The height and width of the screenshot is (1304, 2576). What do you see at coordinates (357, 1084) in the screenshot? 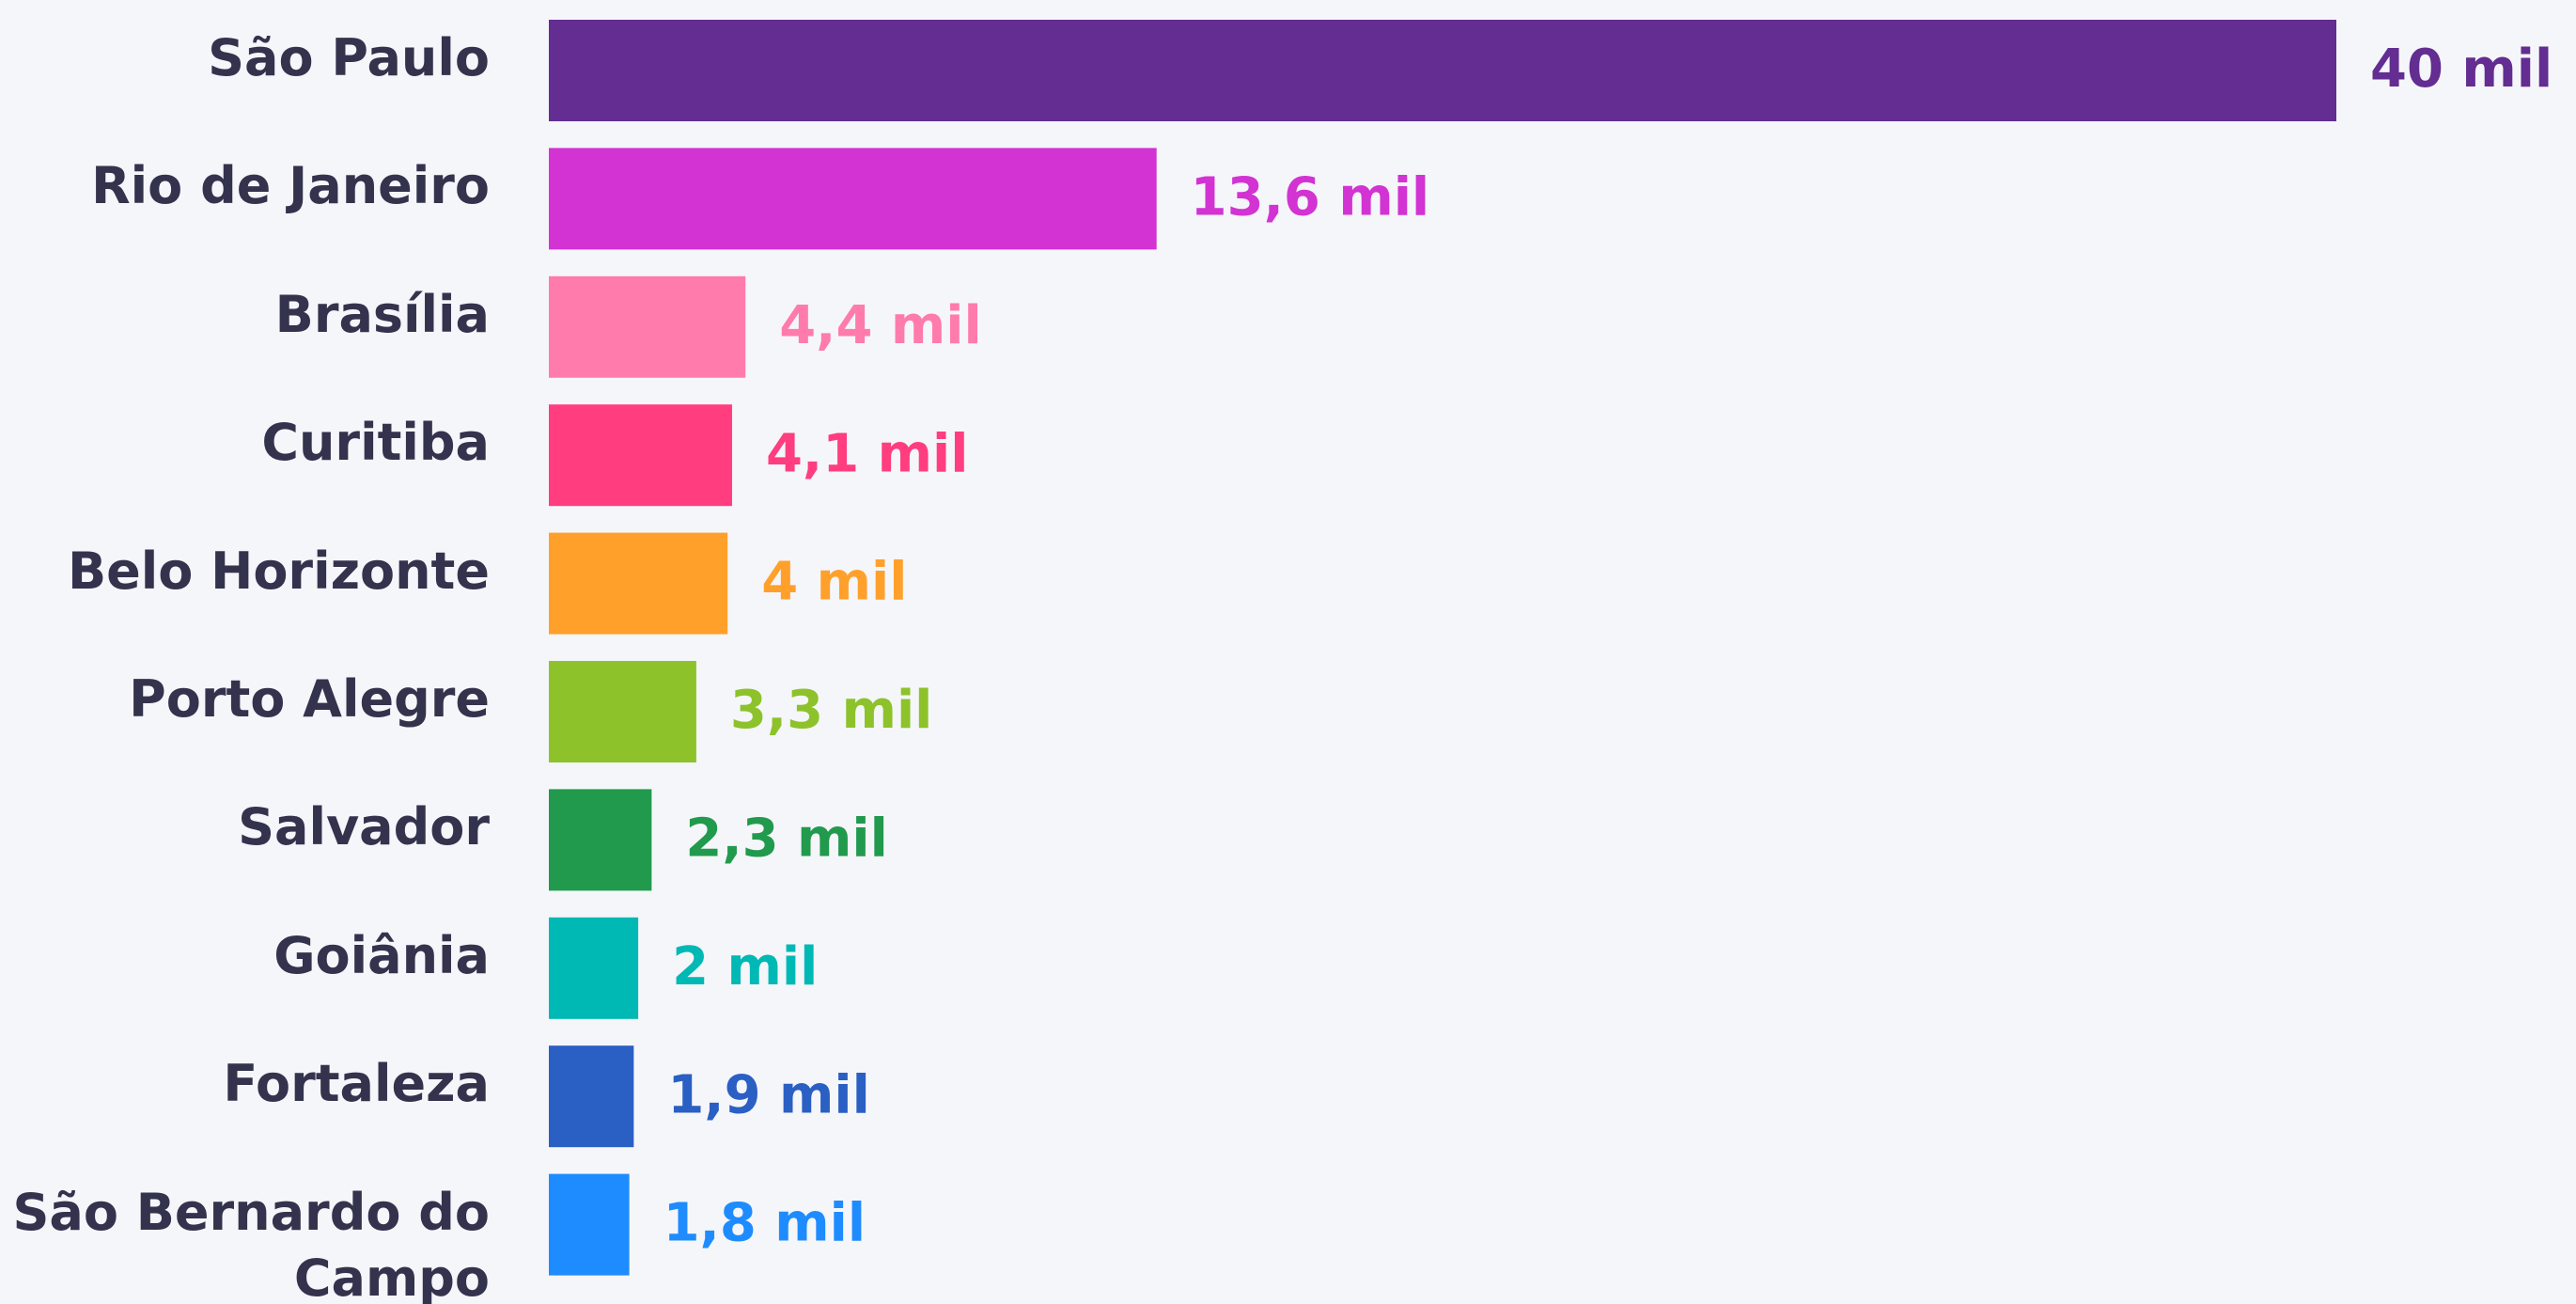
I see `category-label: Fortaleza` at bounding box center [357, 1084].